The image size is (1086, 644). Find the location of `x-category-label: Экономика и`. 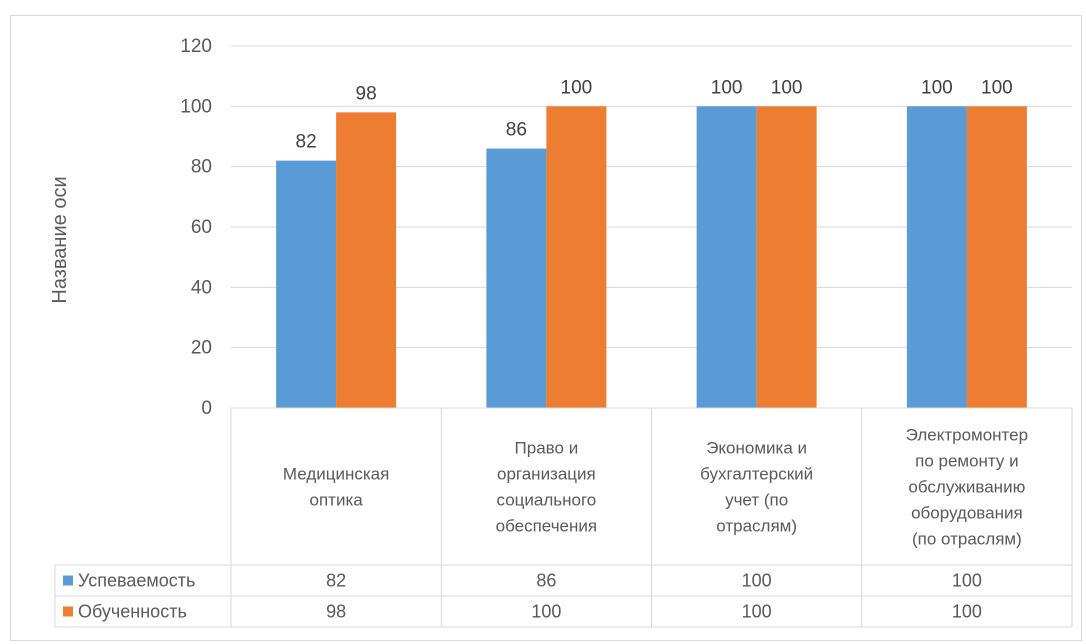

x-category-label: Экономика и is located at coordinates (756, 448).